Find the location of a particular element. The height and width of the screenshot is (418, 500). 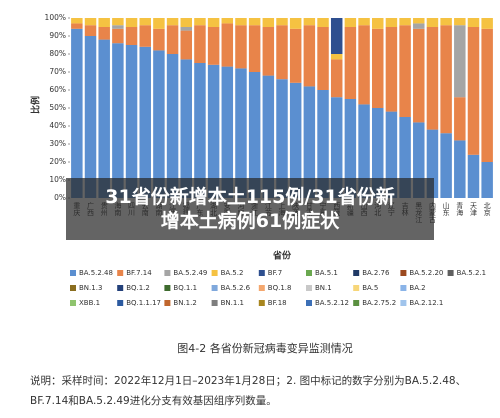

legend-label: BA.5 is located at coordinates (370, 288).